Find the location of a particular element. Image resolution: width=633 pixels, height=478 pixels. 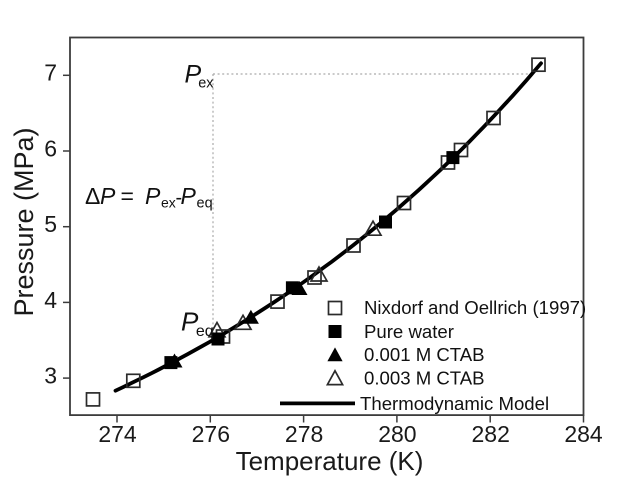

svg-text: 278 is located at coordinates (304, 434).